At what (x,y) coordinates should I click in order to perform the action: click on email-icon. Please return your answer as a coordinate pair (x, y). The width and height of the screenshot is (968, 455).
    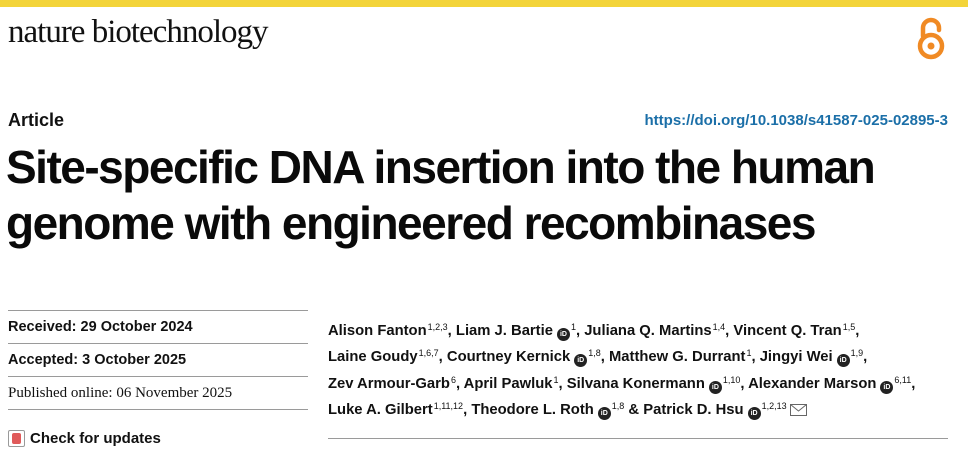
    Looking at the image, I should click on (798, 410).